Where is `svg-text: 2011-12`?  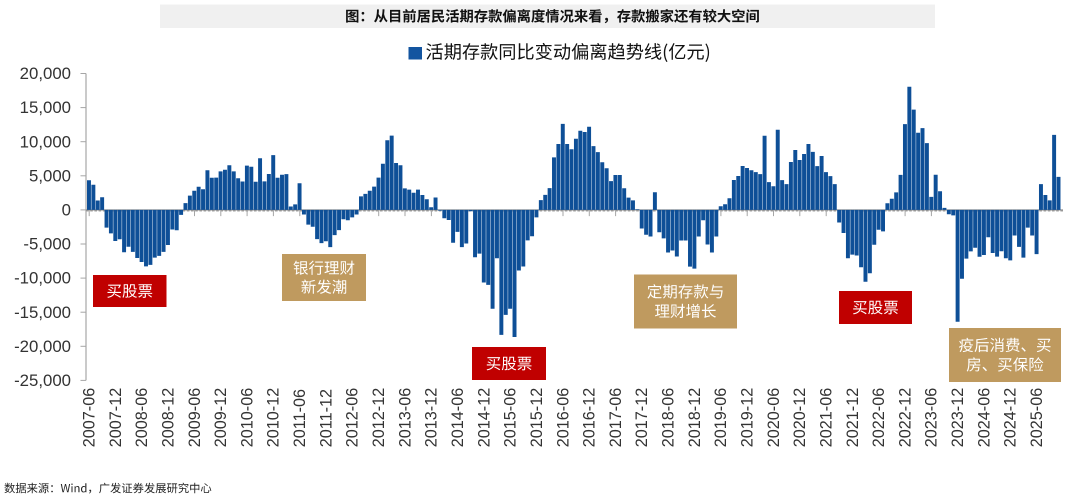
svg-text: 2011-12 is located at coordinates (326, 418).